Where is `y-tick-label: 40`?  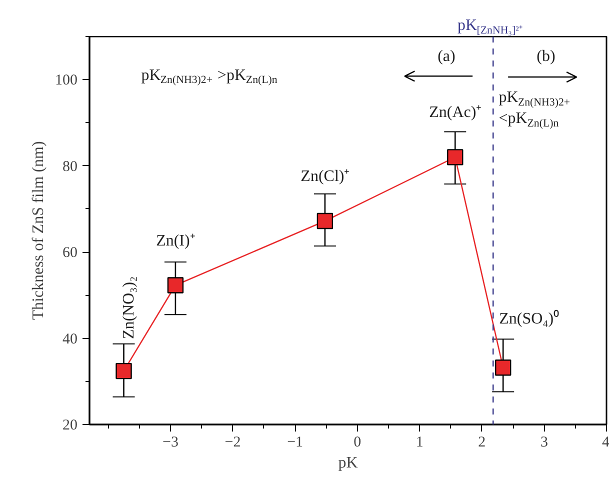
y-tick-label: 40 is located at coordinates (70, 339).